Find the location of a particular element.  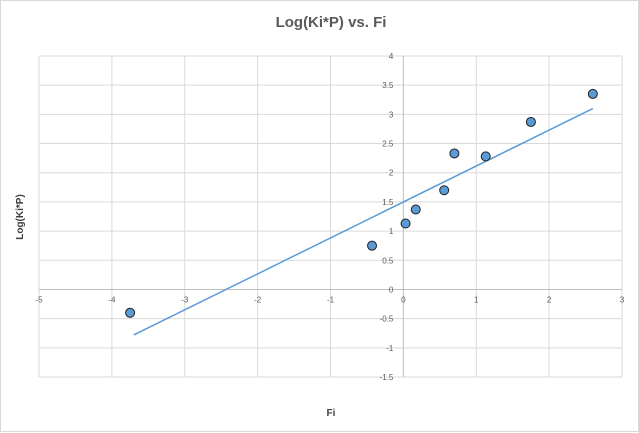

x-tick-label: -3 is located at coordinates (185, 299).